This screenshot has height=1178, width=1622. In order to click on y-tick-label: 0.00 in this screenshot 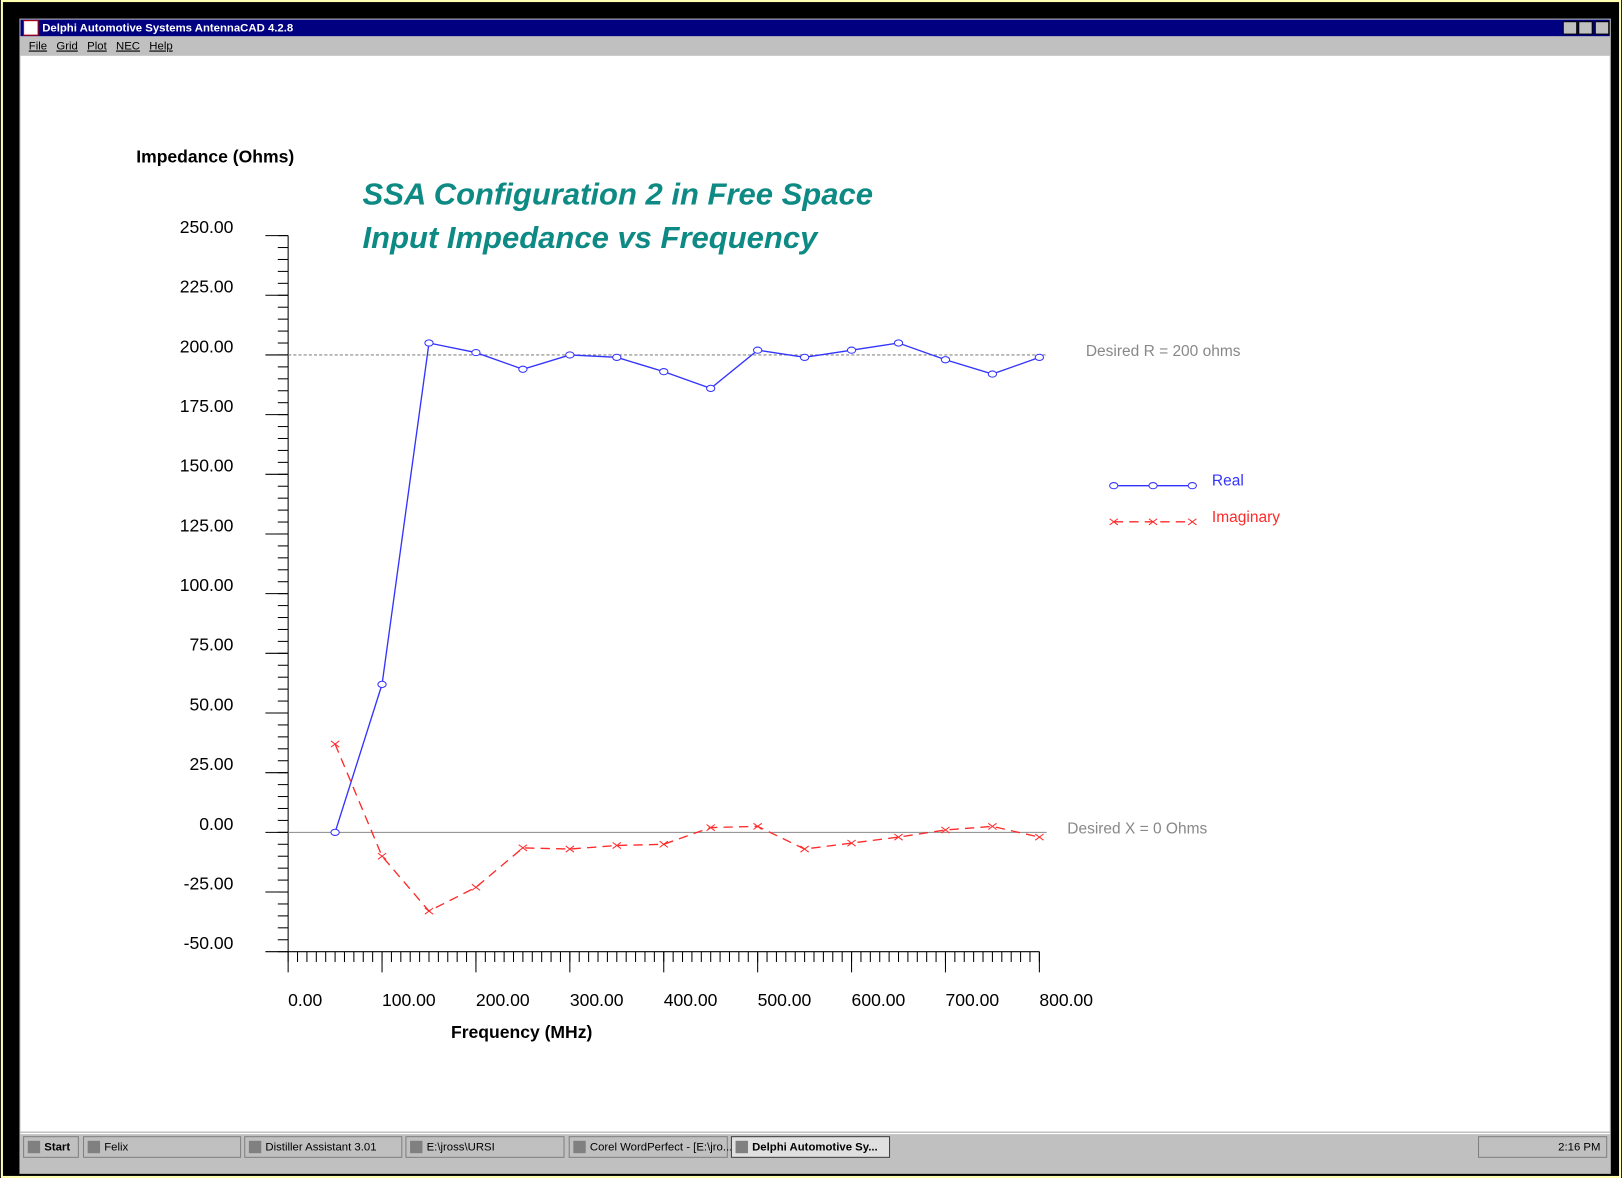, I will do `click(216, 824)`.